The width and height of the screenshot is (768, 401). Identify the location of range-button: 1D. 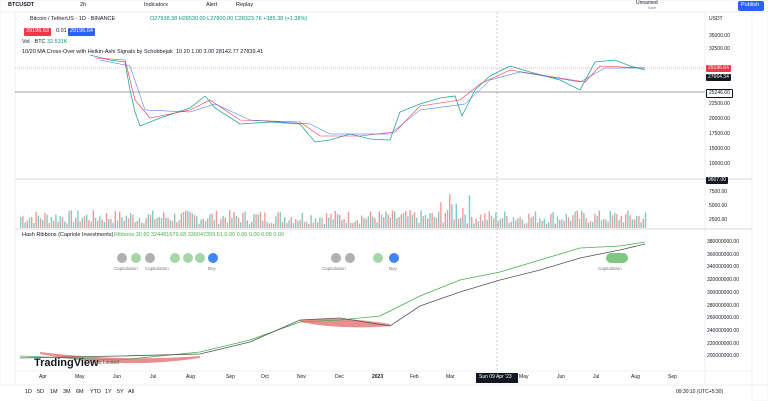
(29, 392).